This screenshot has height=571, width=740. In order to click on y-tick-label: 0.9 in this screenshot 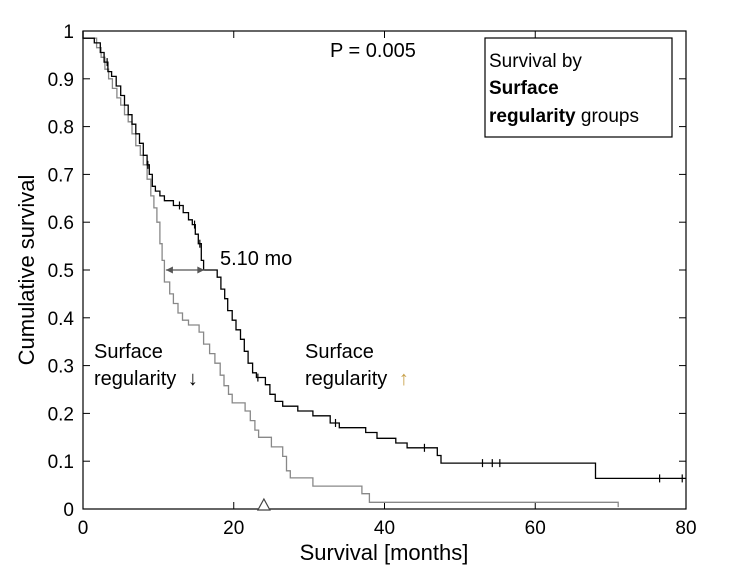, I will do `click(61, 80)`.